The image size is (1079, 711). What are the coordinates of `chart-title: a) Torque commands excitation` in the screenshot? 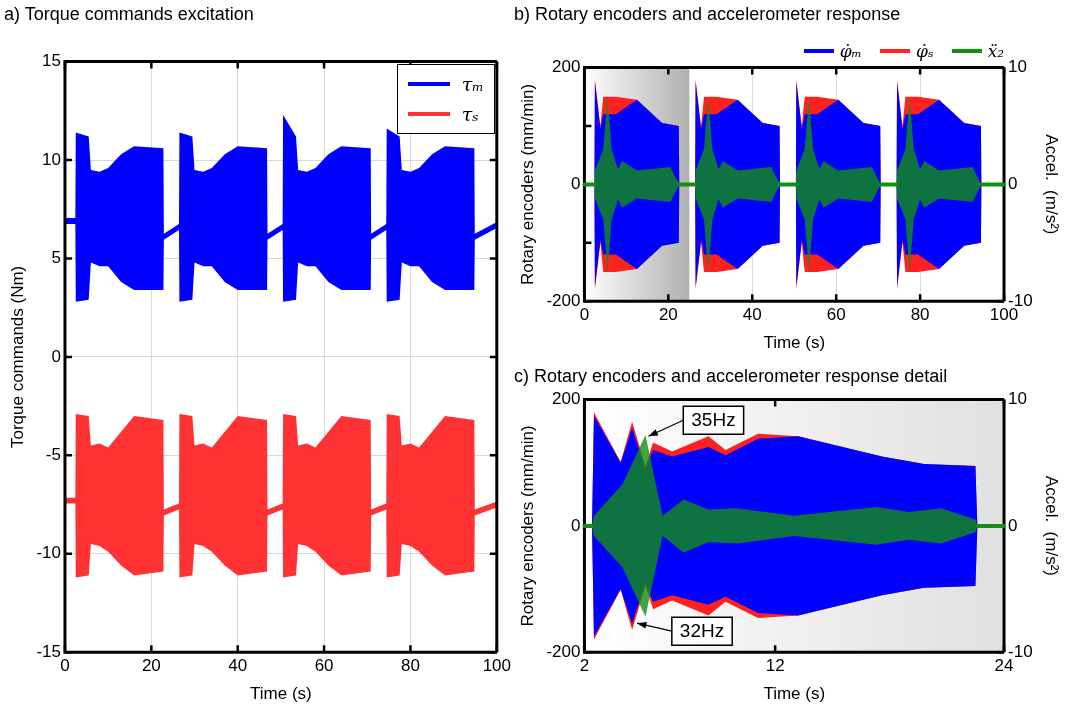 It's located at (129, 13).